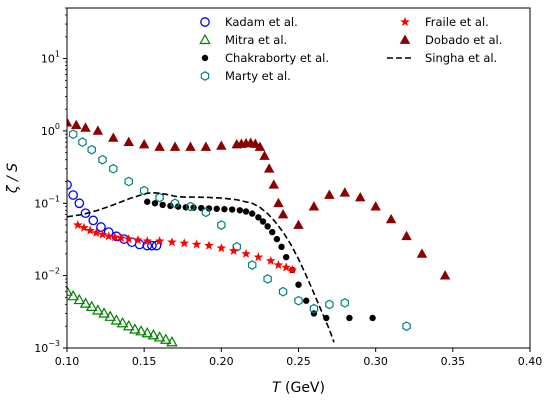 The image size is (550, 405). I want to click on legend-item: Dobado et al., so click(450, 40).